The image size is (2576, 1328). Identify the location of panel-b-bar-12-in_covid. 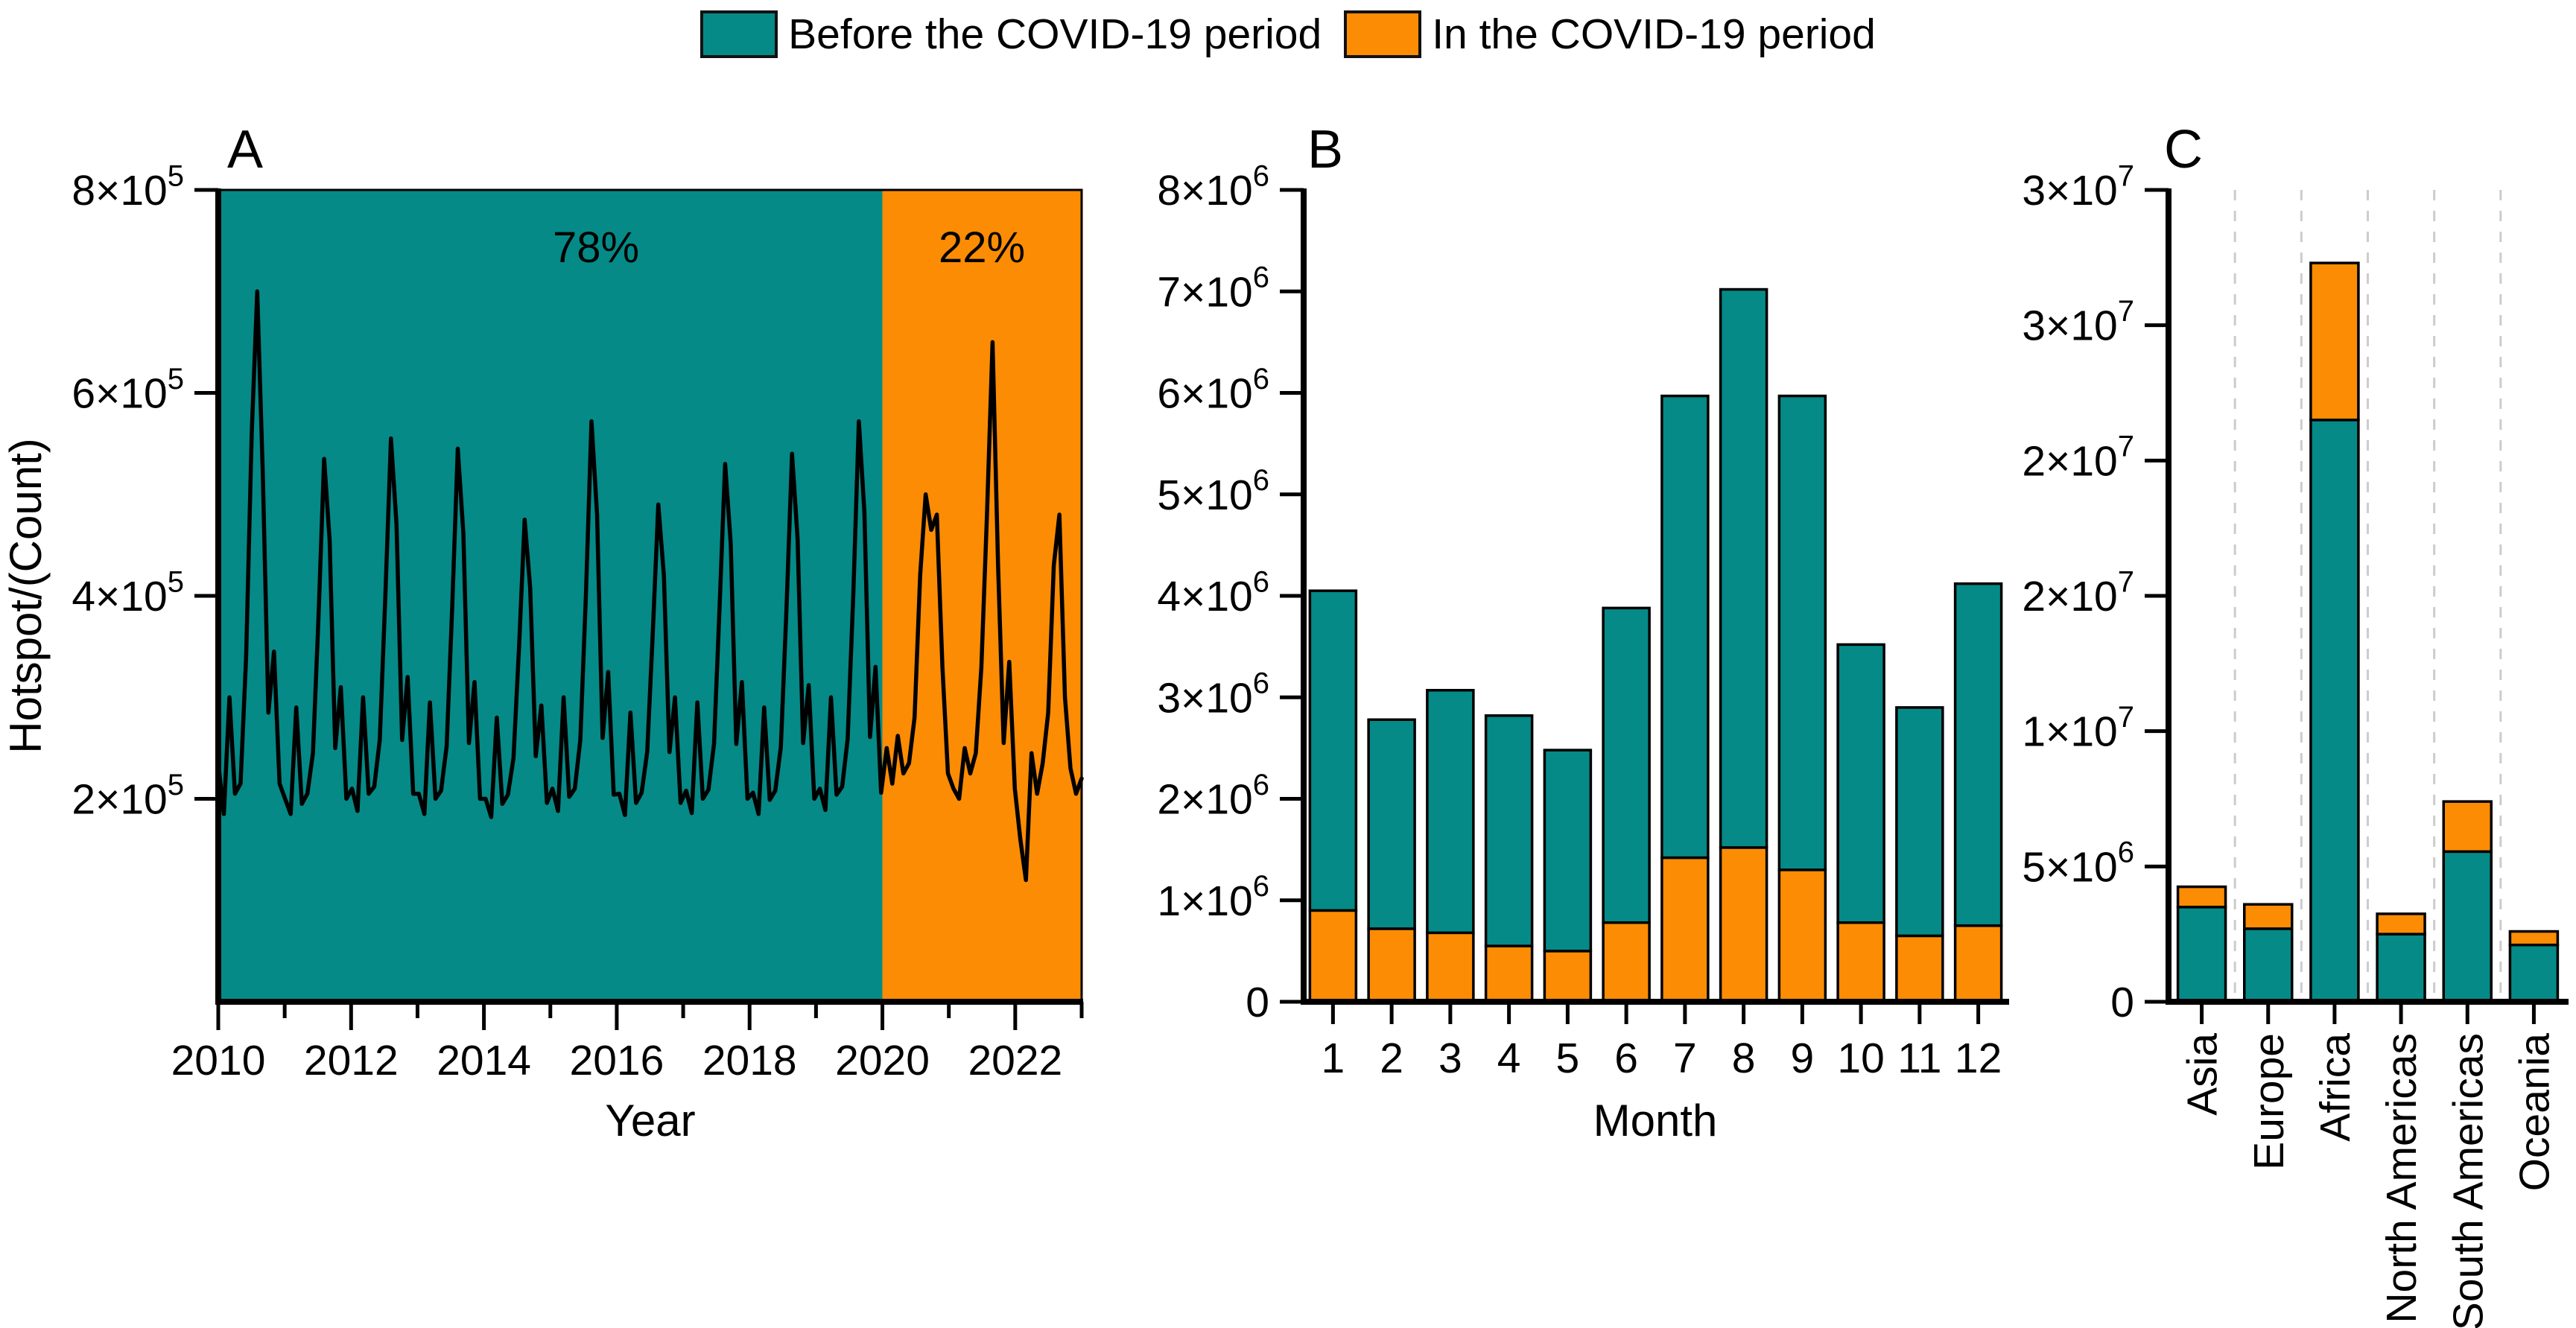
(1978, 963).